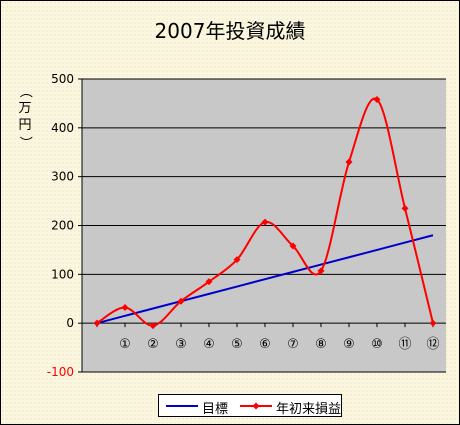 The image size is (460, 425). What do you see at coordinates (293, 344) in the screenshot?
I see `x-tick-label: ⑦` at bounding box center [293, 344].